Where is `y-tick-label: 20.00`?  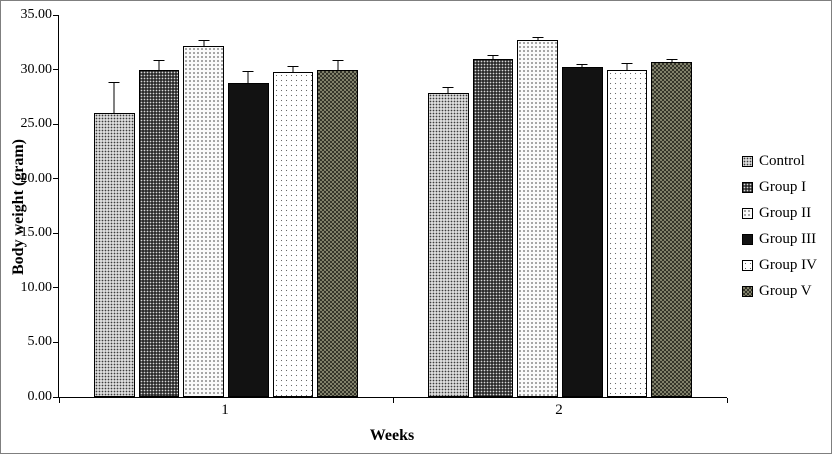 y-tick-label: 20.00 is located at coordinates (36, 178).